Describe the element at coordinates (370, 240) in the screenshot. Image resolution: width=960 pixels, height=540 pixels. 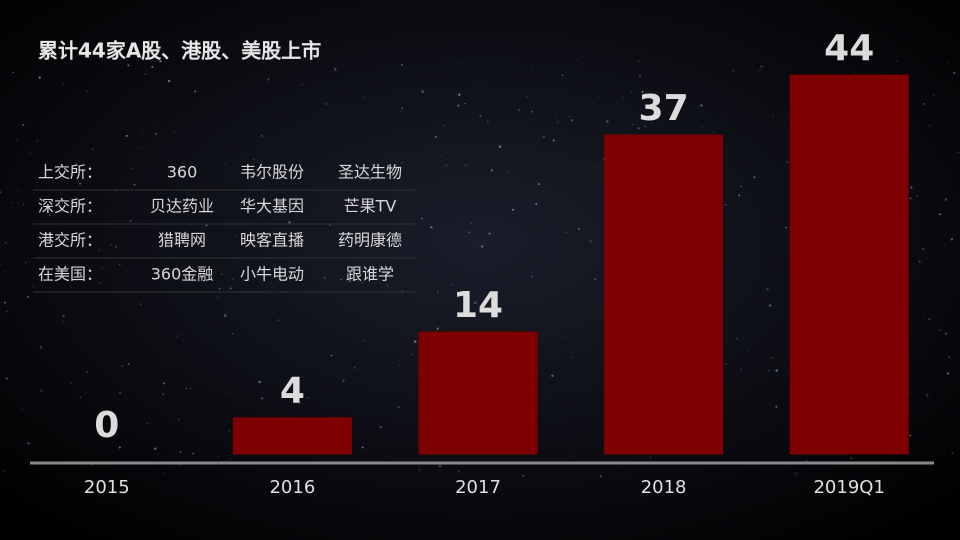
I see `table-cell: 药明康德` at that location.